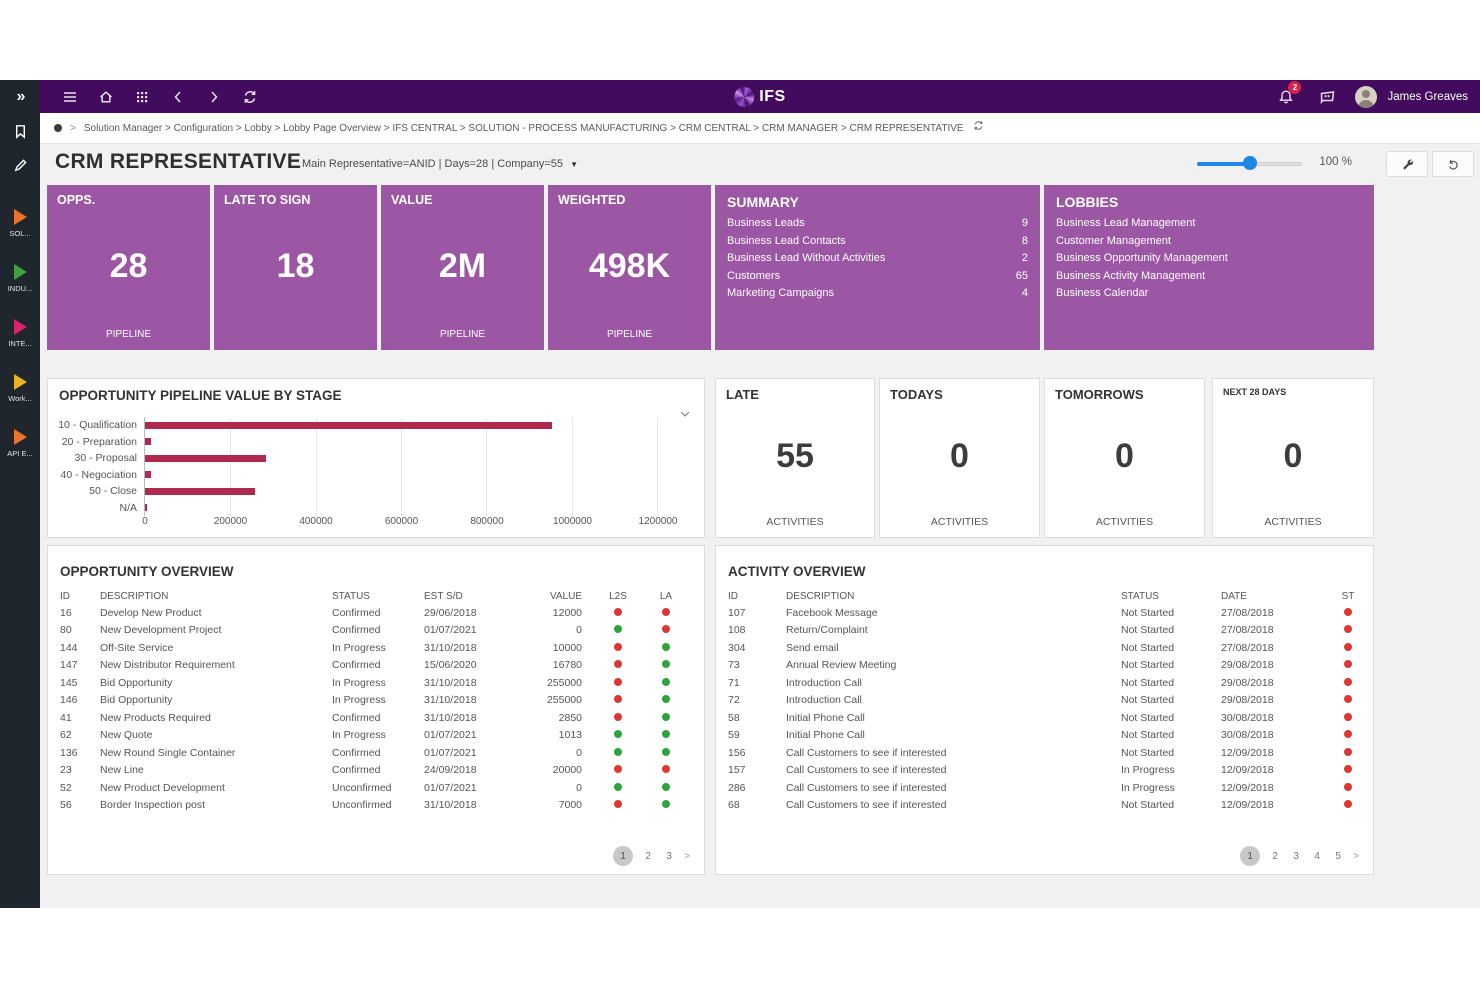 Image resolution: width=1480 pixels, height=987 pixels. I want to click on menu-button, so click(70, 96).